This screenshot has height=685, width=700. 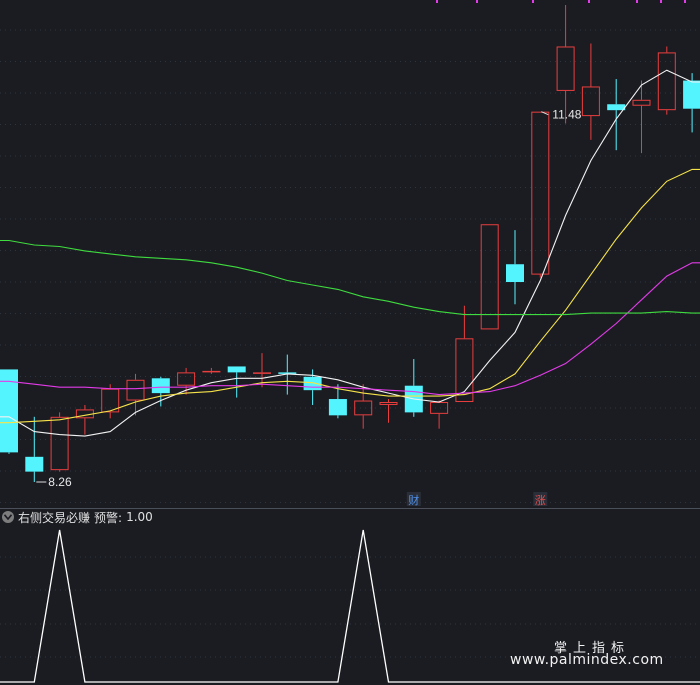 What do you see at coordinates (566, 115) in the screenshot?
I see `high-price-label: 11.48` at bounding box center [566, 115].